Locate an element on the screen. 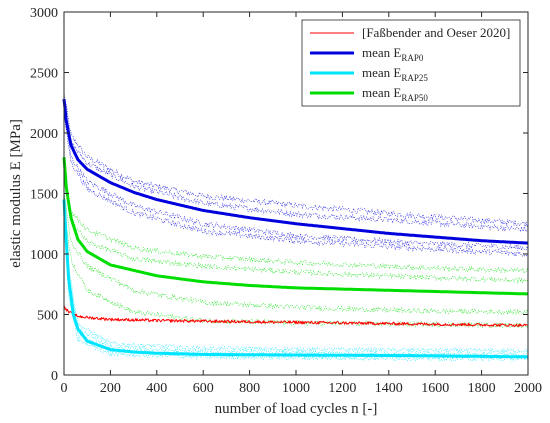  x-tick-label: 200 is located at coordinates (110, 388).